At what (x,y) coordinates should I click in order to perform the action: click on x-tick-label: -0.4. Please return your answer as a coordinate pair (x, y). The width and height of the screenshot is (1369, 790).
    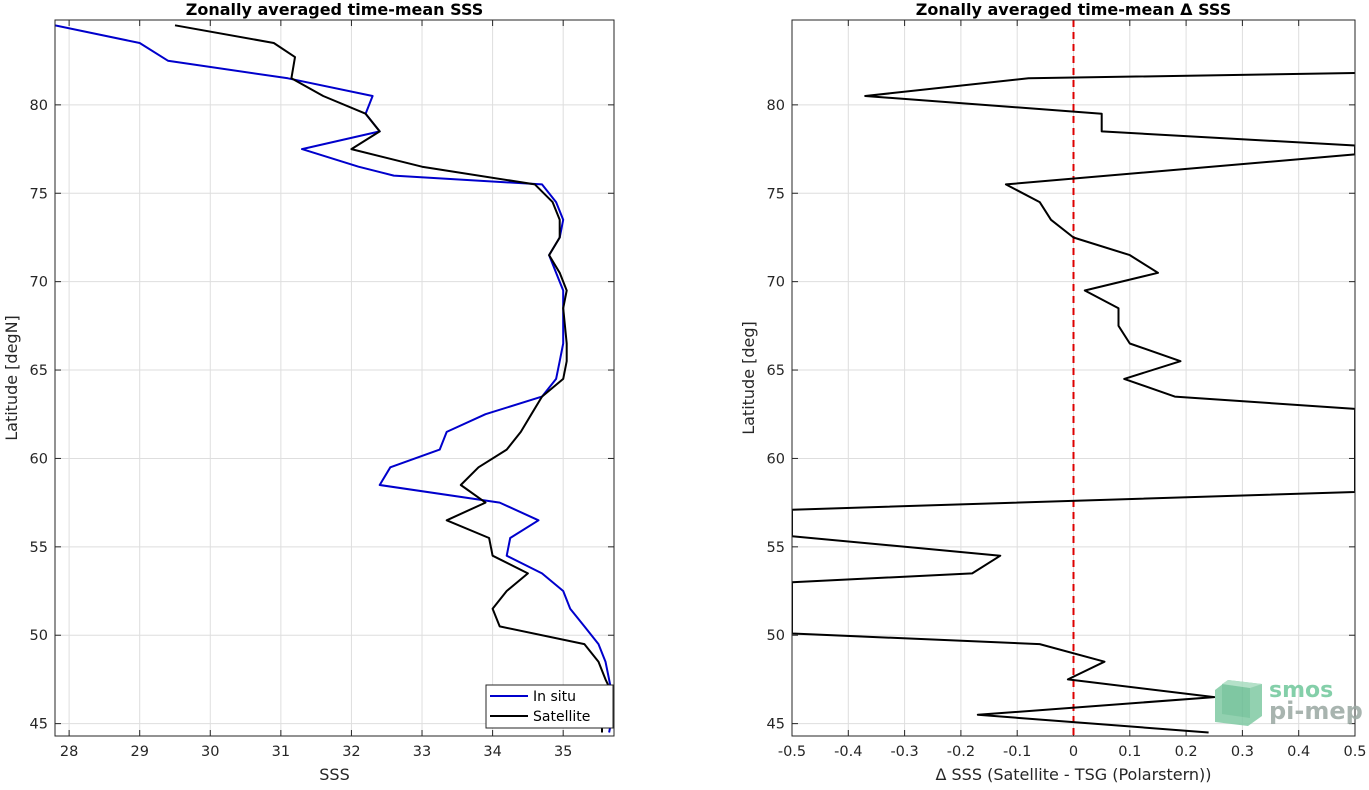
    Looking at the image, I should click on (848, 752).